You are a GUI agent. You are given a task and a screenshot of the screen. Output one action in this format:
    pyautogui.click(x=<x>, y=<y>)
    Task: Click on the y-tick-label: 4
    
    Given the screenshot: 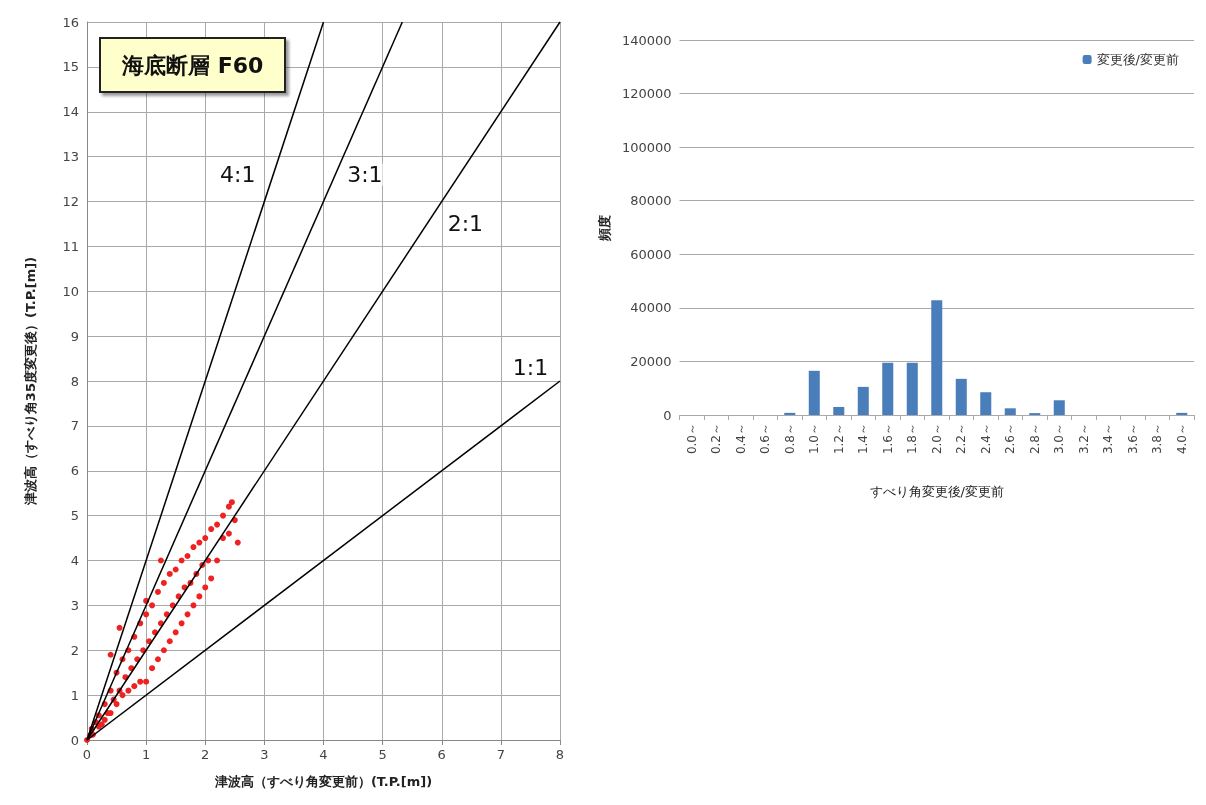 What is the action you would take?
    pyautogui.click(x=74, y=560)
    